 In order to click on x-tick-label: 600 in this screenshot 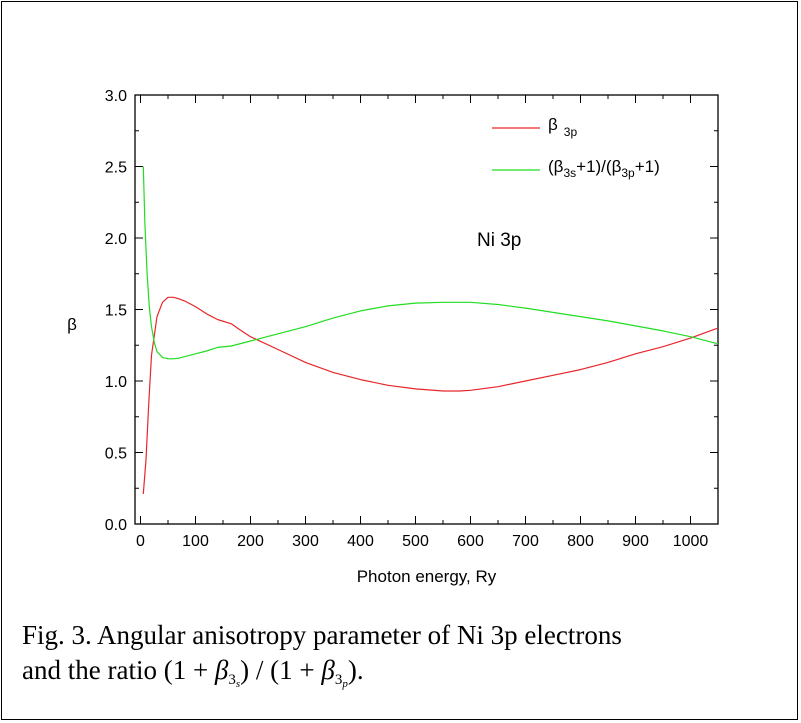, I will do `click(470, 541)`.